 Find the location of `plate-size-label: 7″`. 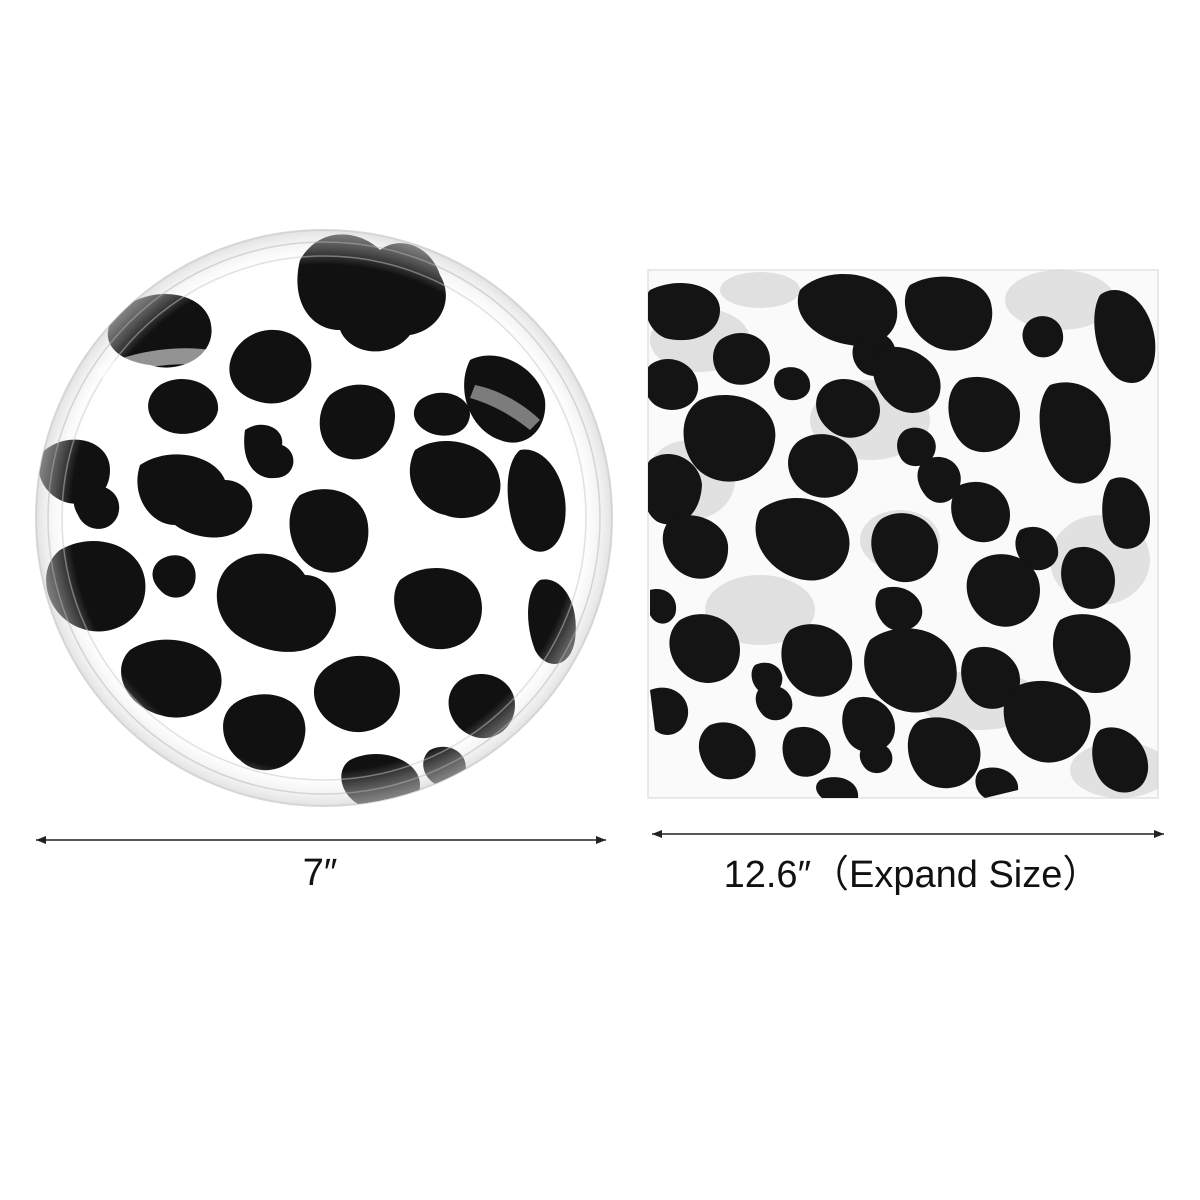

plate-size-label: 7″ is located at coordinates (320, 873).